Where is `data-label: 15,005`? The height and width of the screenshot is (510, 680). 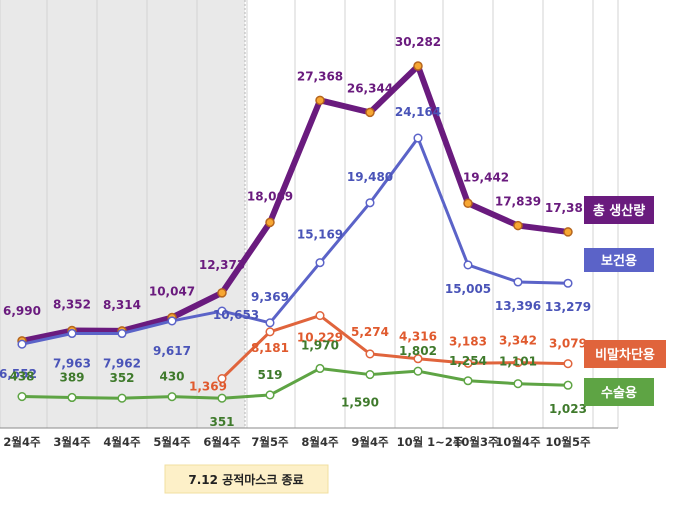 data-label: 15,005 is located at coordinates (468, 289).